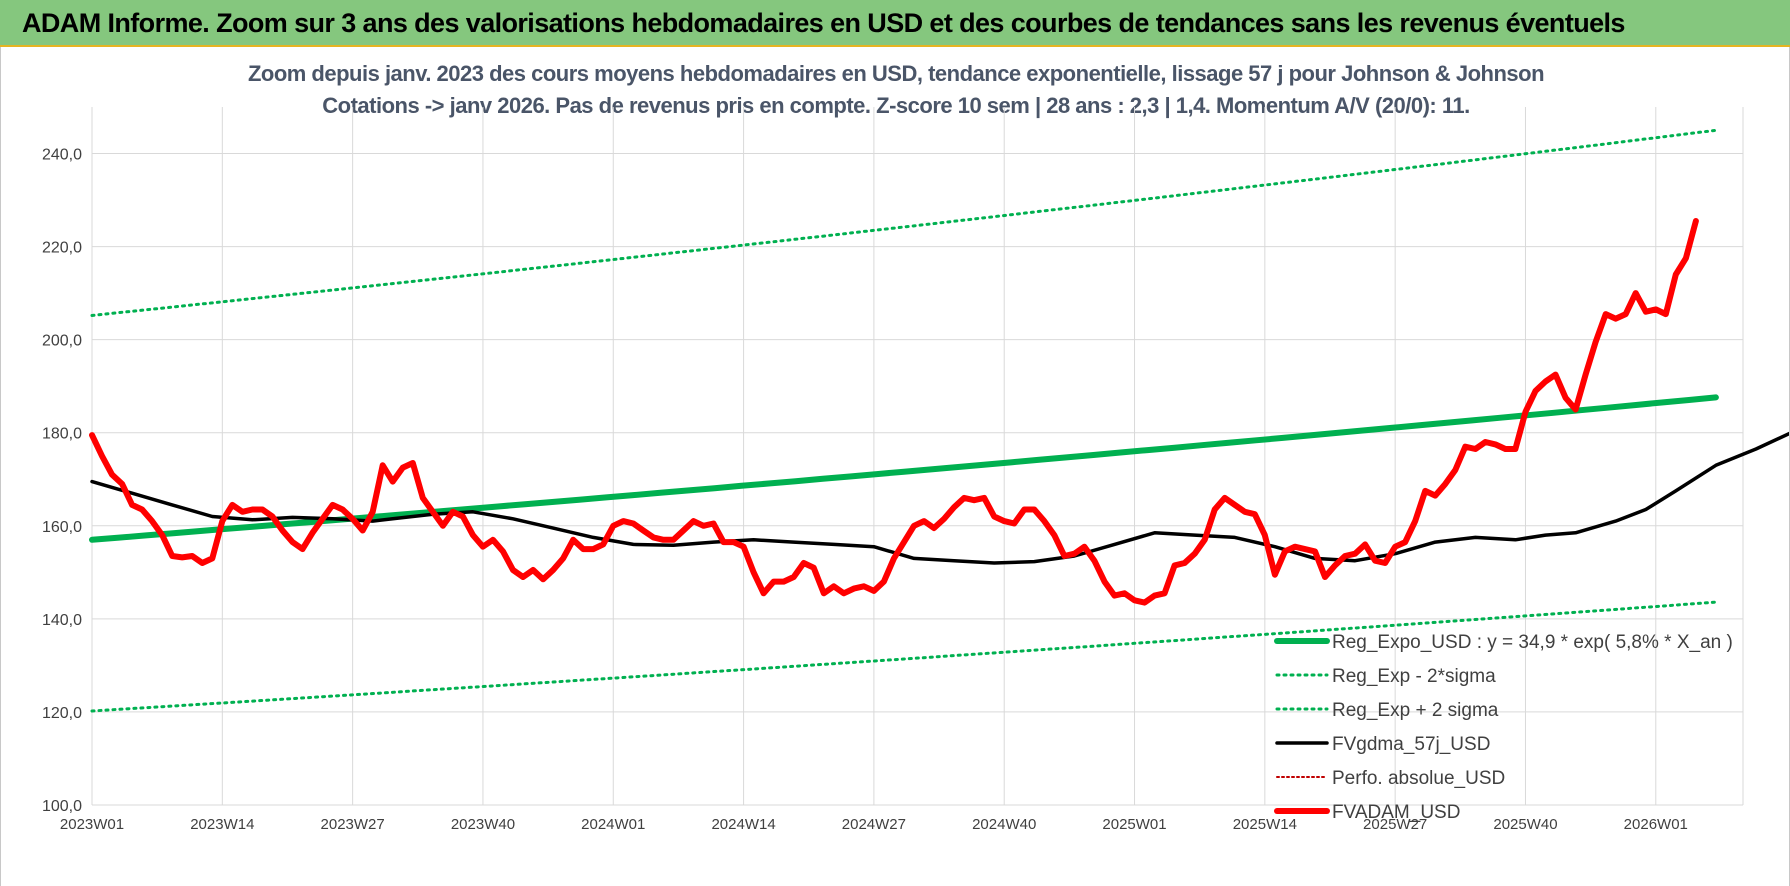 This screenshot has height=886, width=1790. Describe the element at coordinates (483, 824) in the screenshot. I see `x-tick-label: 2023W40` at that location.